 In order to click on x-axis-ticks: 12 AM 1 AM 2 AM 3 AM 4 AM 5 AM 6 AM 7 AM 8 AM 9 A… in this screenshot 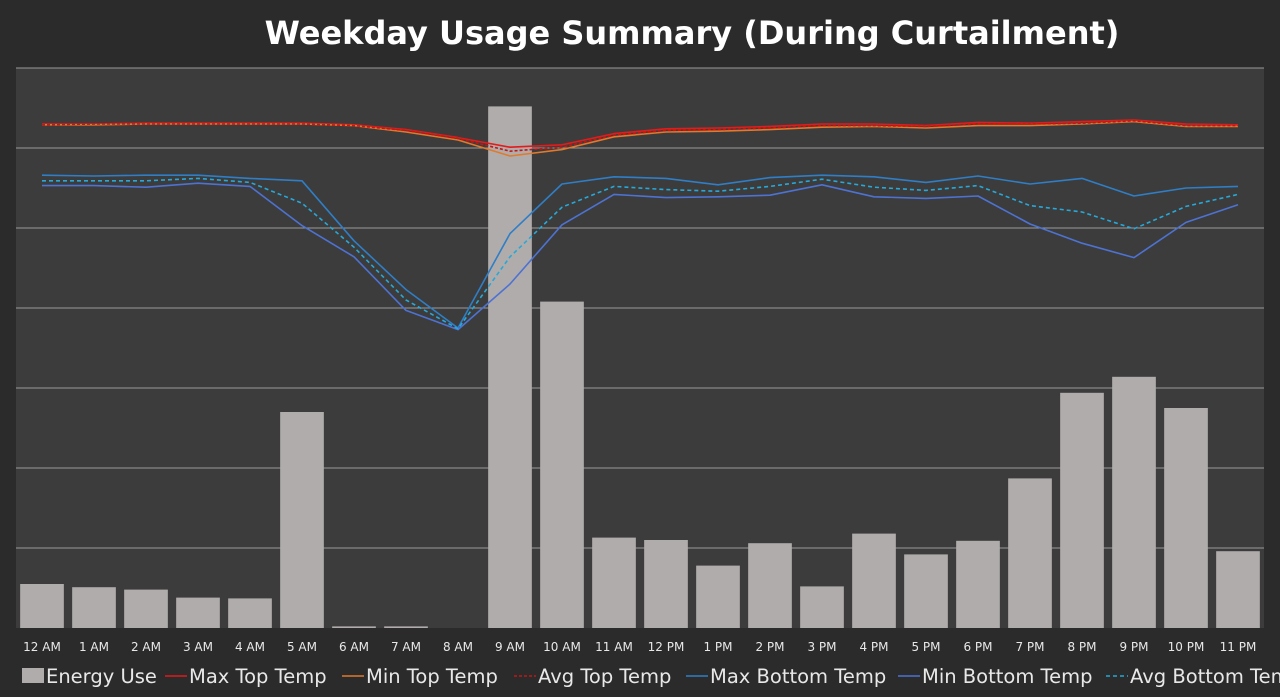, I will do `click(639, 647)`.